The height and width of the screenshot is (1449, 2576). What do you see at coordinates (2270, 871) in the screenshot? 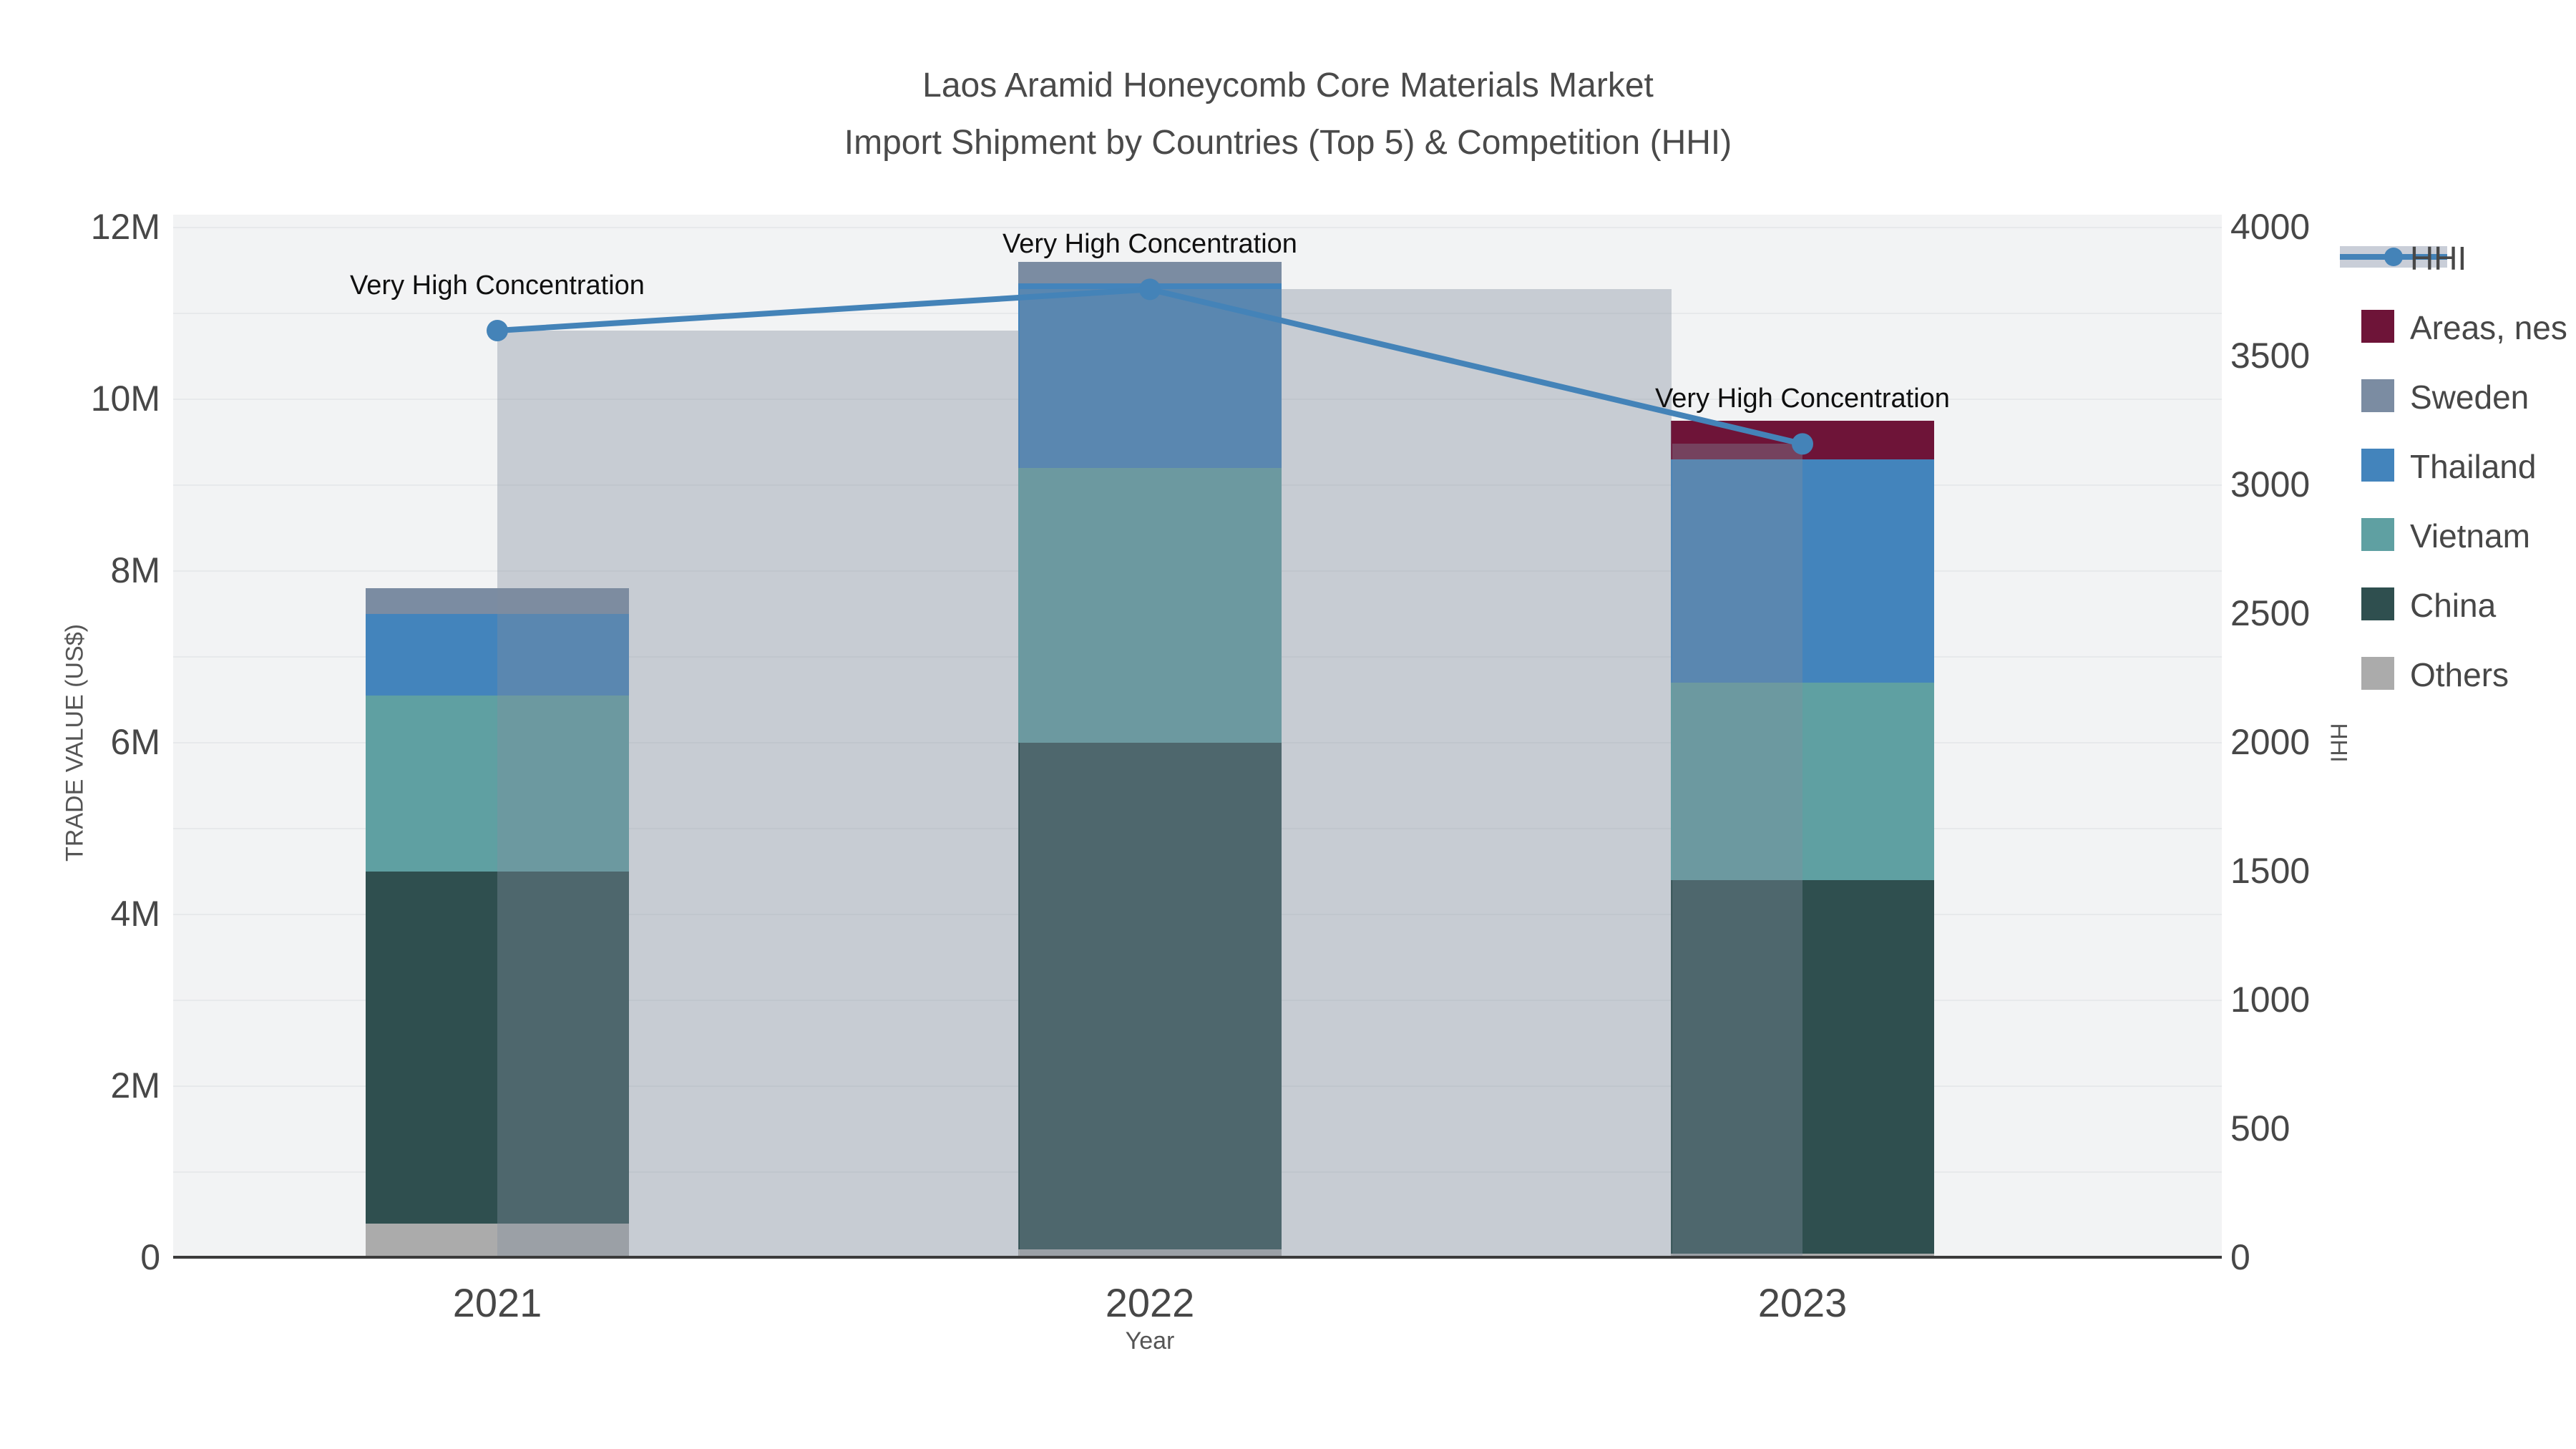
I see `y-right-tick-1500: 1500` at bounding box center [2270, 871].